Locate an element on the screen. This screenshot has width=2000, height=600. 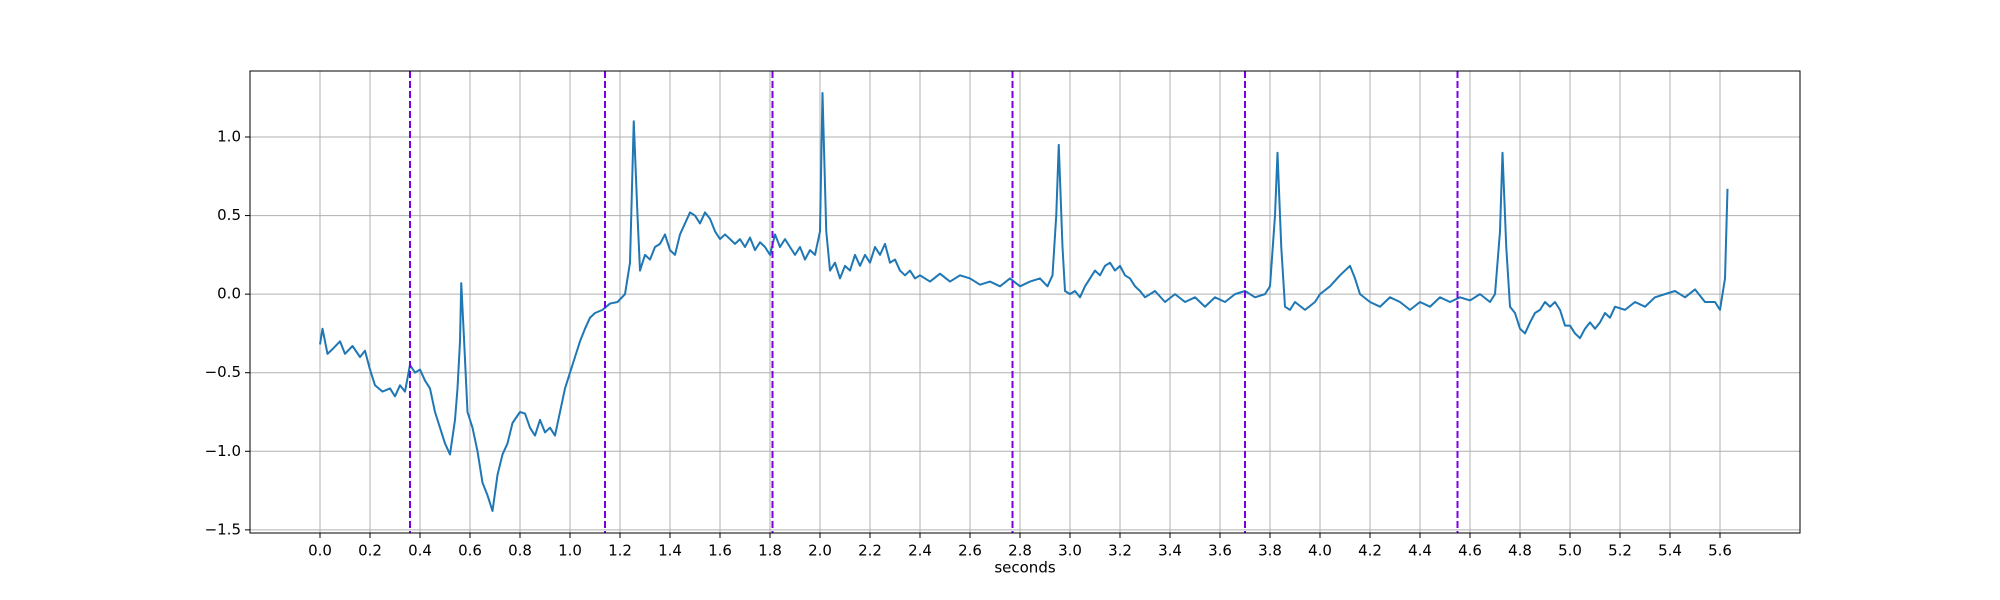
x-tick-label: 5.6 is located at coordinates (1720, 551).